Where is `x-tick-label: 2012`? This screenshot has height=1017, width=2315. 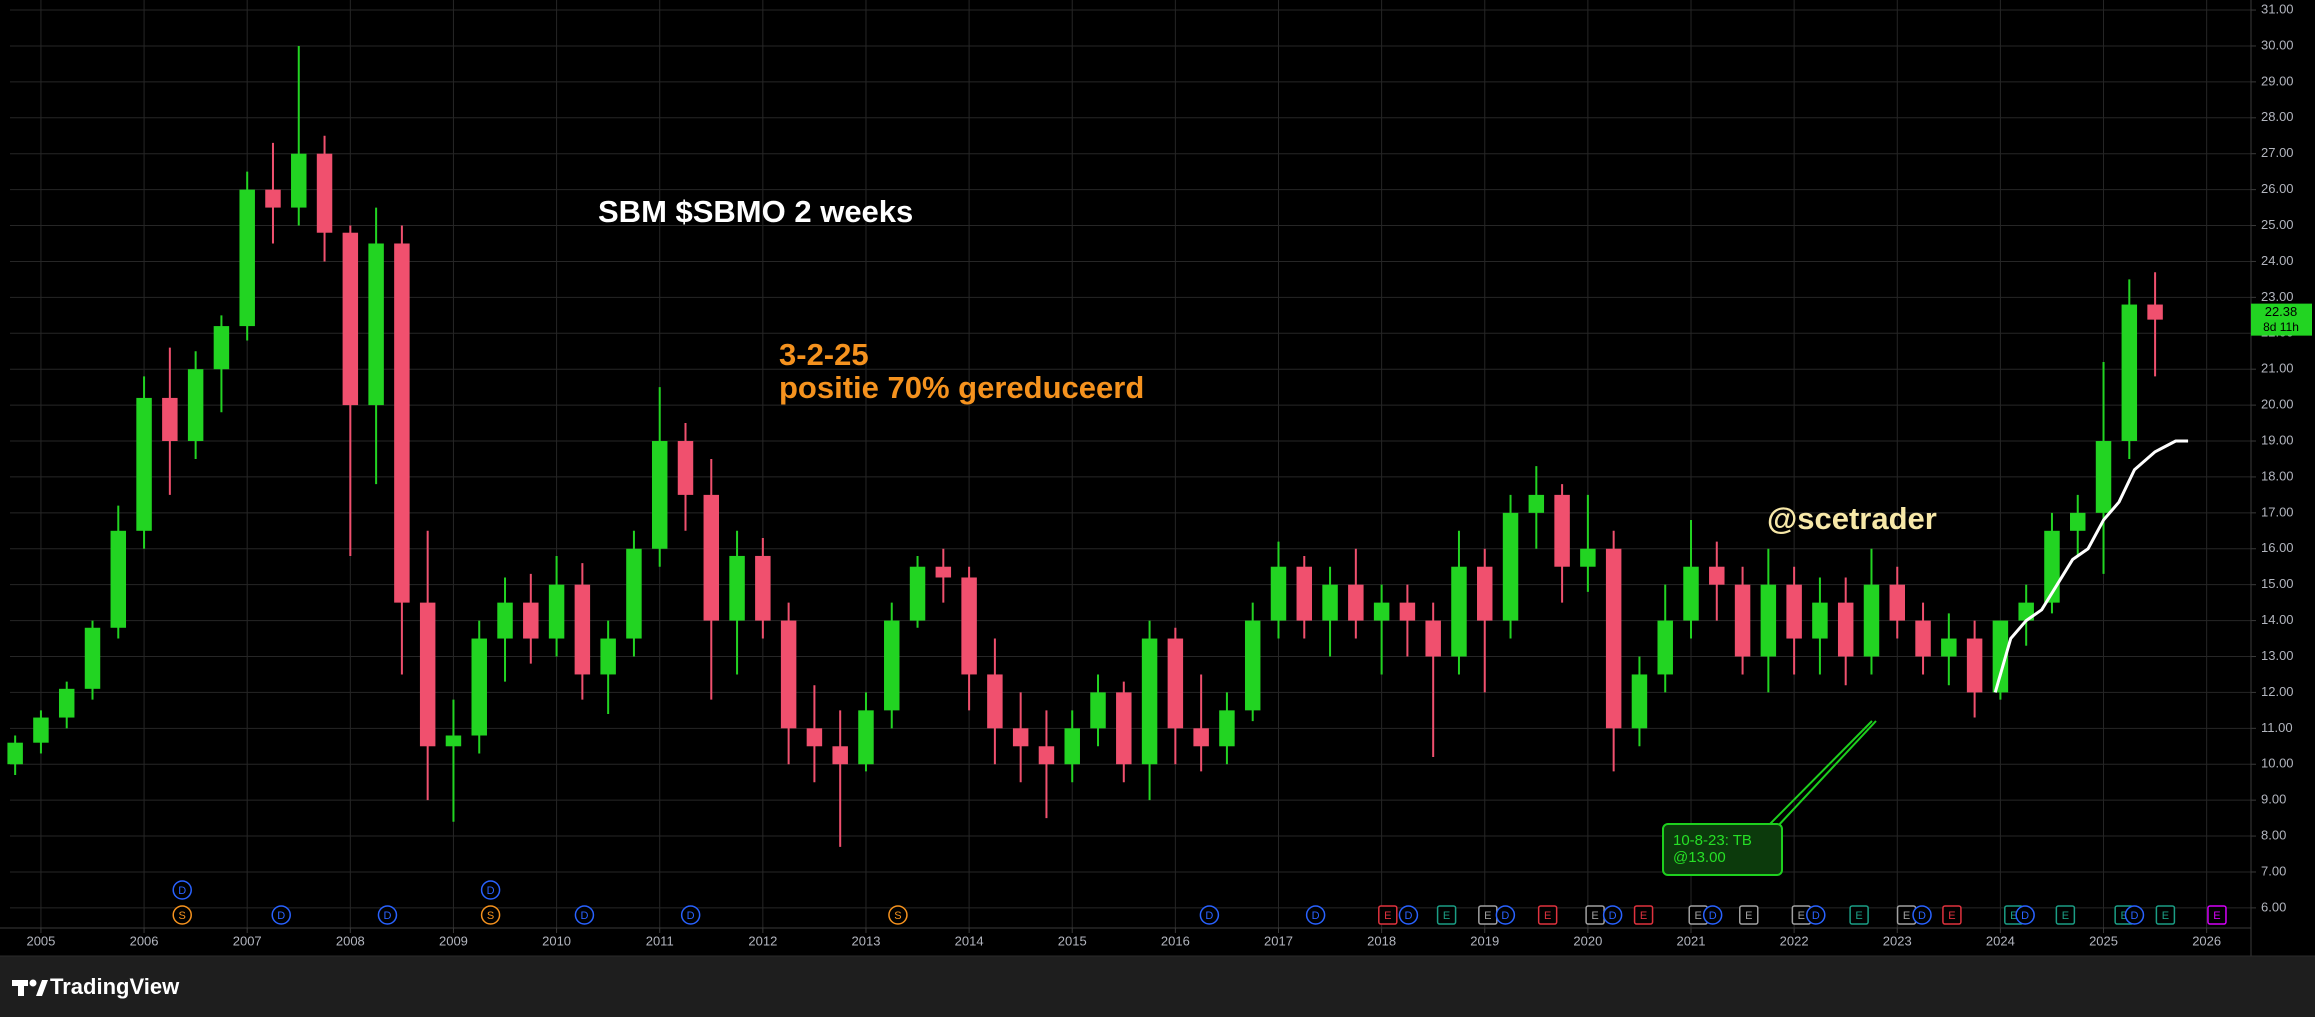
x-tick-label: 2012 is located at coordinates (762, 940).